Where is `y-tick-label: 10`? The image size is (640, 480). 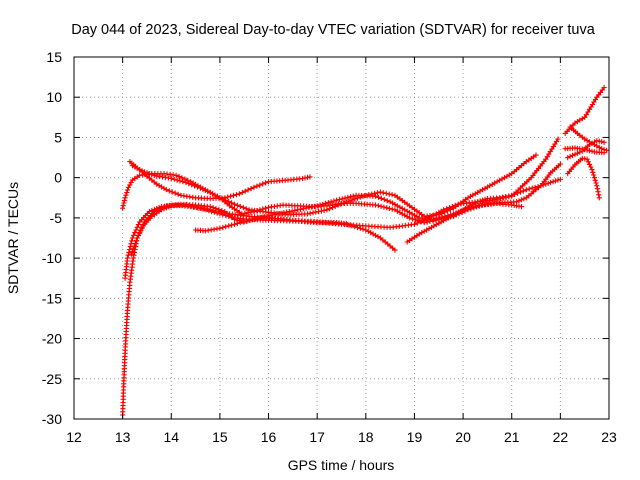
y-tick-label: 10 is located at coordinates (54, 97).